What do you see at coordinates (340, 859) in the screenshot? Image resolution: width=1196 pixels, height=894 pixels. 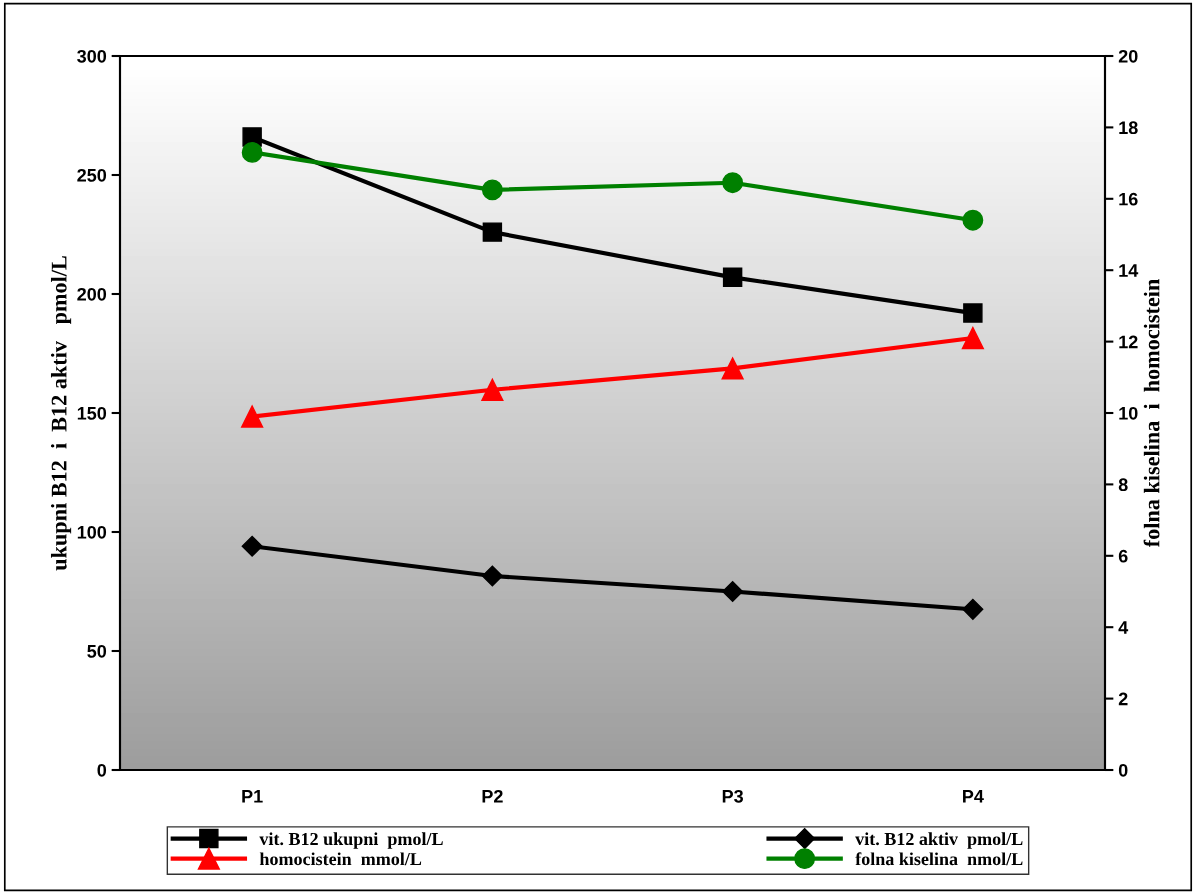 I see `legend-label: homocistein mmol/L` at bounding box center [340, 859].